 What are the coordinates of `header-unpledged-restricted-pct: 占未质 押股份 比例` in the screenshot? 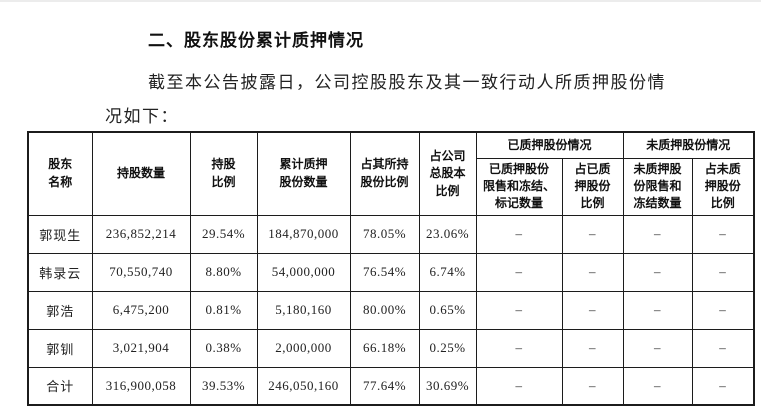 It's located at (723, 186).